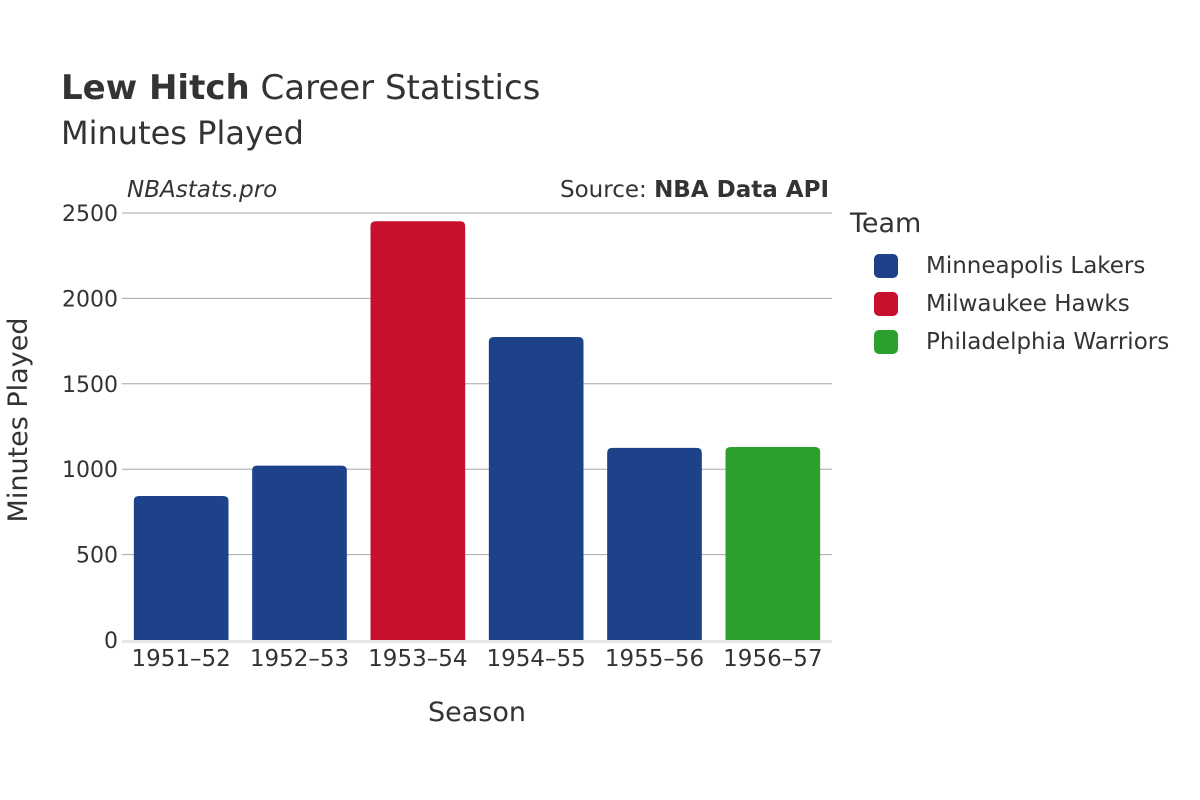  Describe the element at coordinates (741, 190) in the screenshot. I see `source-name: NBA Data API` at that location.